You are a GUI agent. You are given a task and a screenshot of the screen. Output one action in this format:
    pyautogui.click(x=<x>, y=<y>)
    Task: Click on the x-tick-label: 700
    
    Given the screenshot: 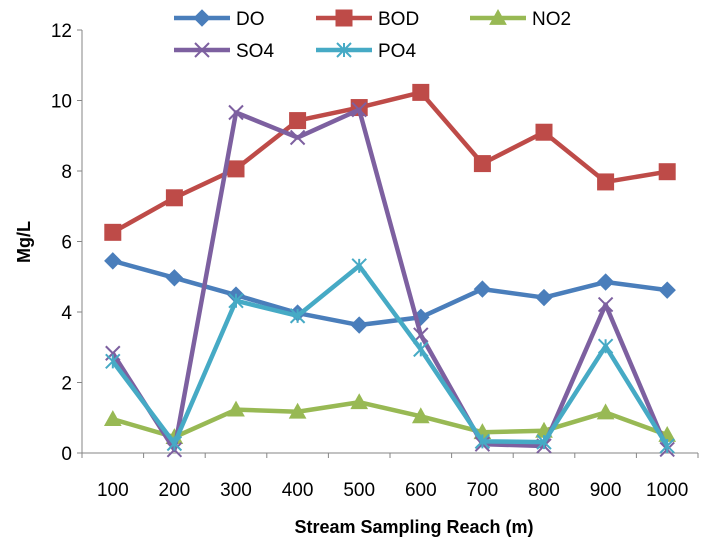 What is the action you would take?
    pyautogui.click(x=483, y=490)
    